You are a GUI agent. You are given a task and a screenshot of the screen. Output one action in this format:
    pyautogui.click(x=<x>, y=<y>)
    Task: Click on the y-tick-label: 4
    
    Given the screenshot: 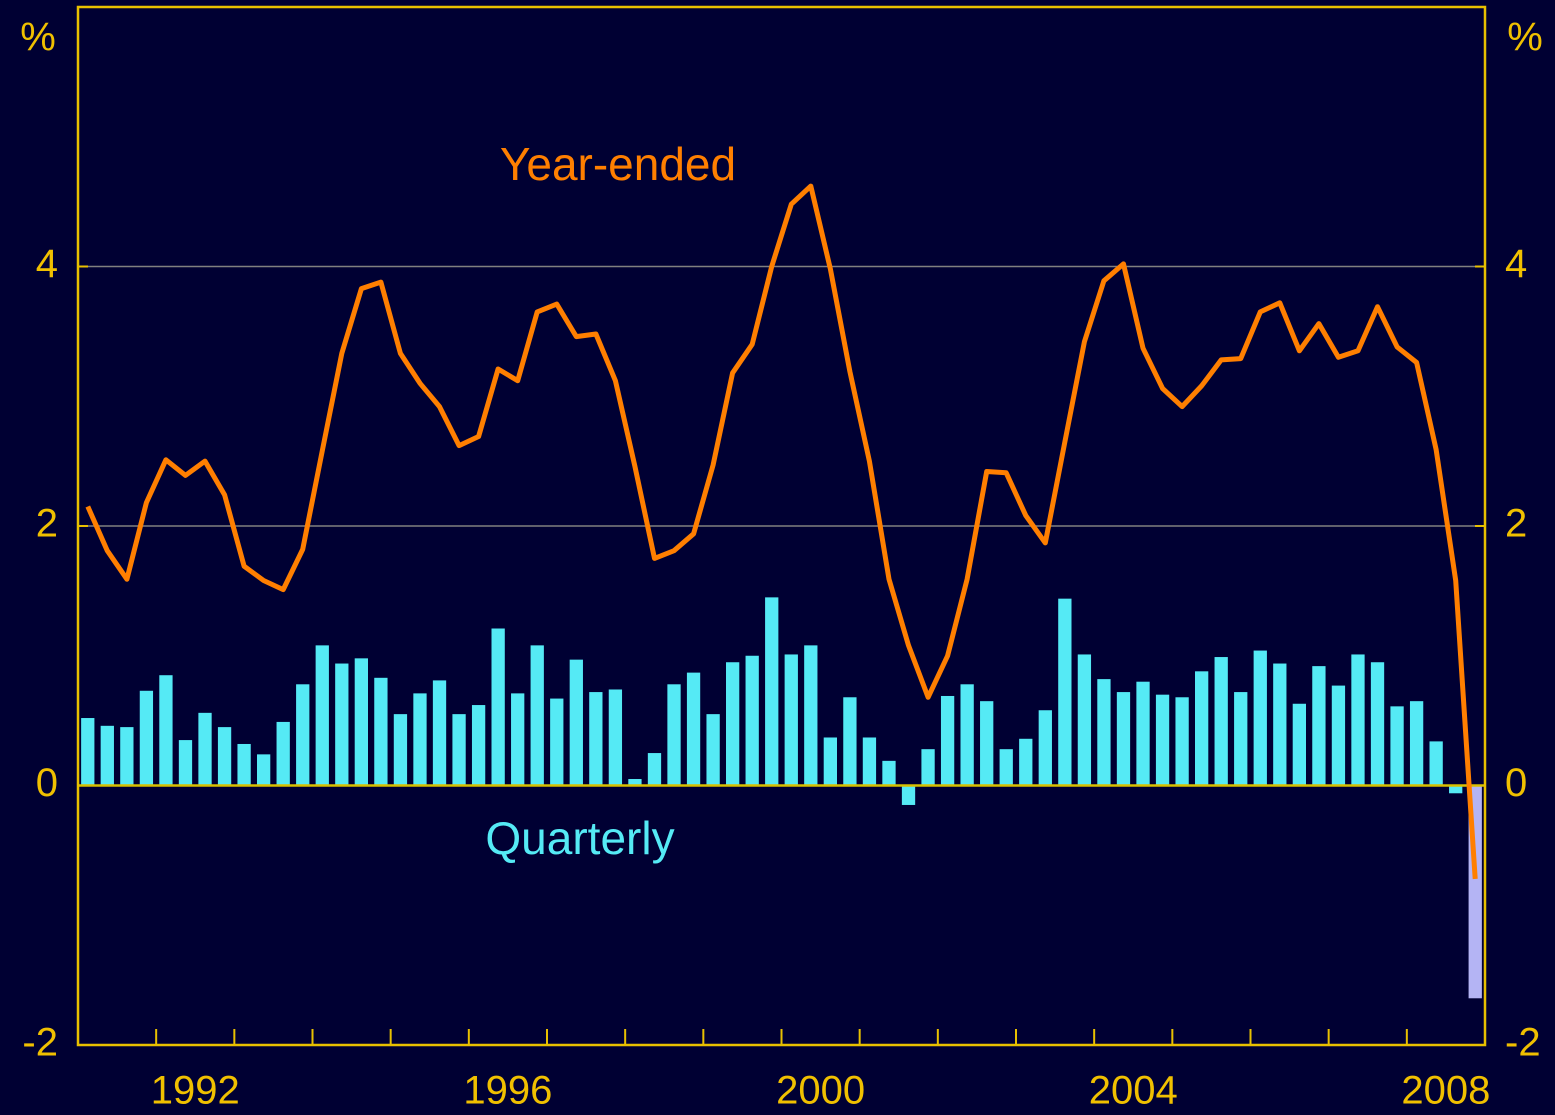 What is the action you would take?
    pyautogui.click(x=47, y=264)
    